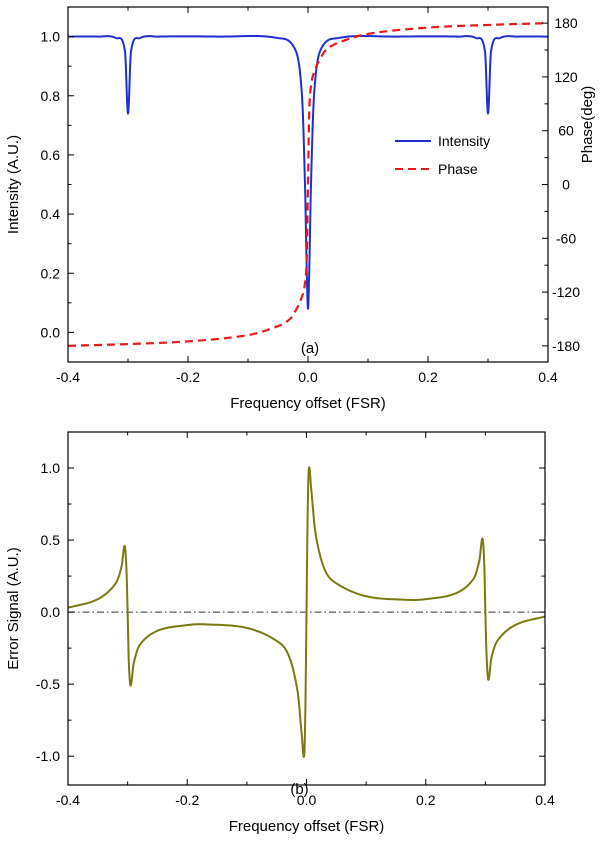 This screenshot has width=600, height=845. Describe the element at coordinates (51, 155) in the screenshot. I see `y-tick-label: 0.6` at that location.